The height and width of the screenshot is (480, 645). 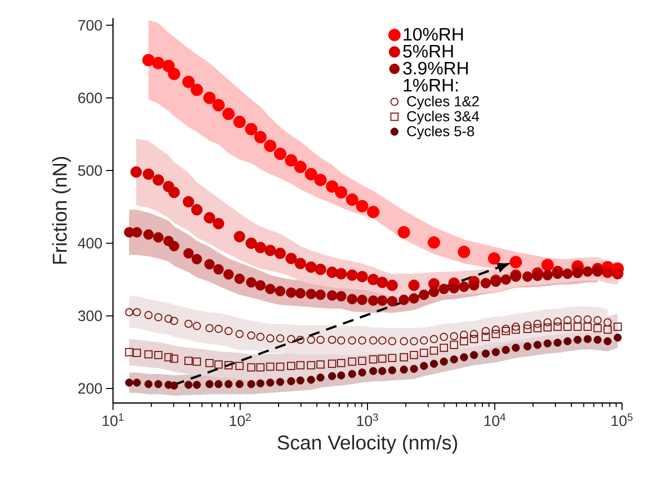 I want to click on legend-label: 10%RH, so click(x=433, y=34).